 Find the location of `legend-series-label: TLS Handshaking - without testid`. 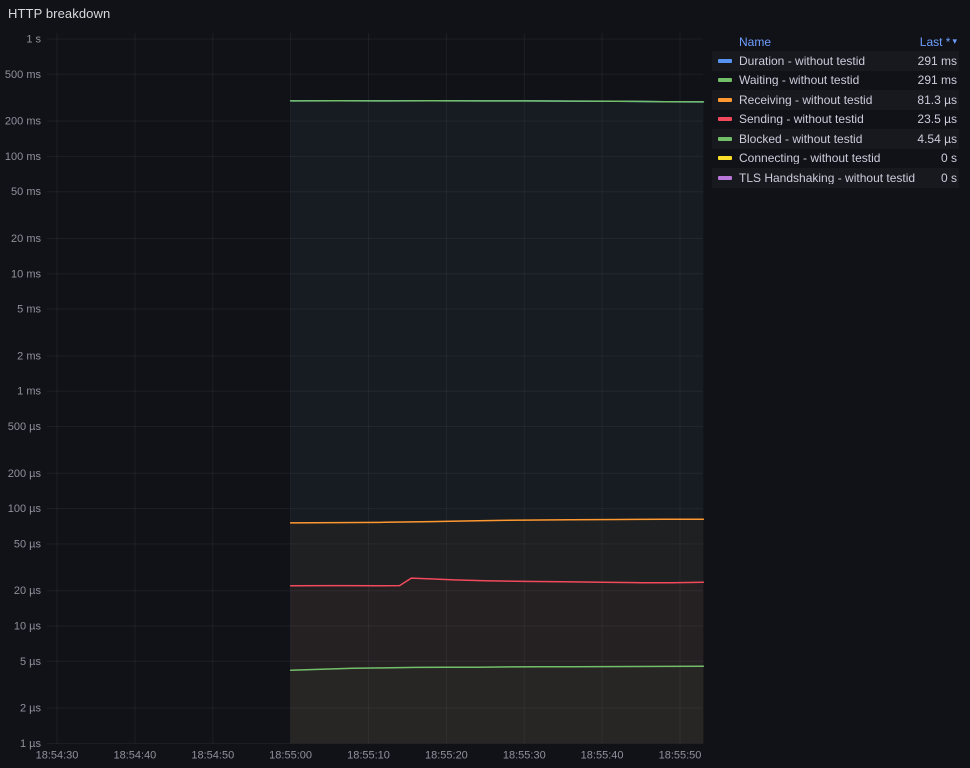

legend-series-label: TLS Handshaking - without testid is located at coordinates (827, 177).